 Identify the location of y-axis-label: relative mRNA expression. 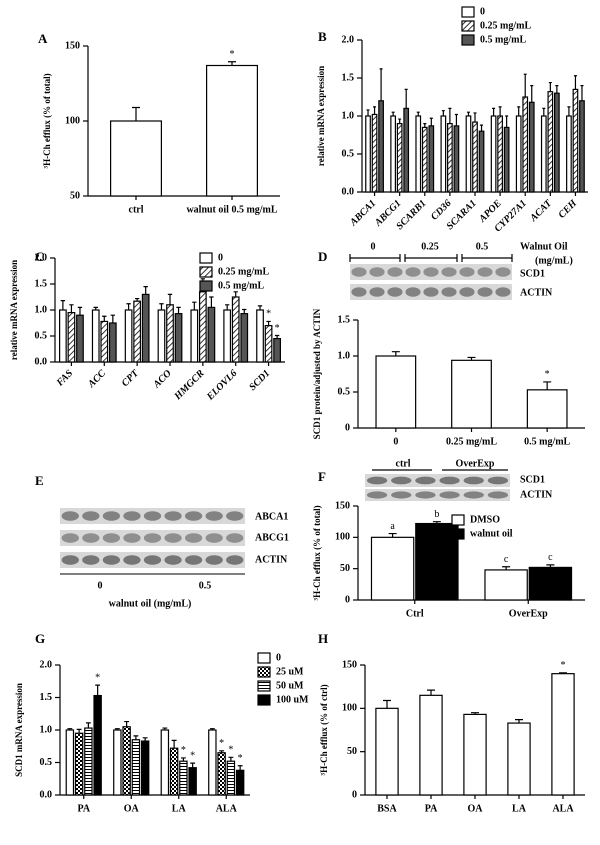
(321, 116).